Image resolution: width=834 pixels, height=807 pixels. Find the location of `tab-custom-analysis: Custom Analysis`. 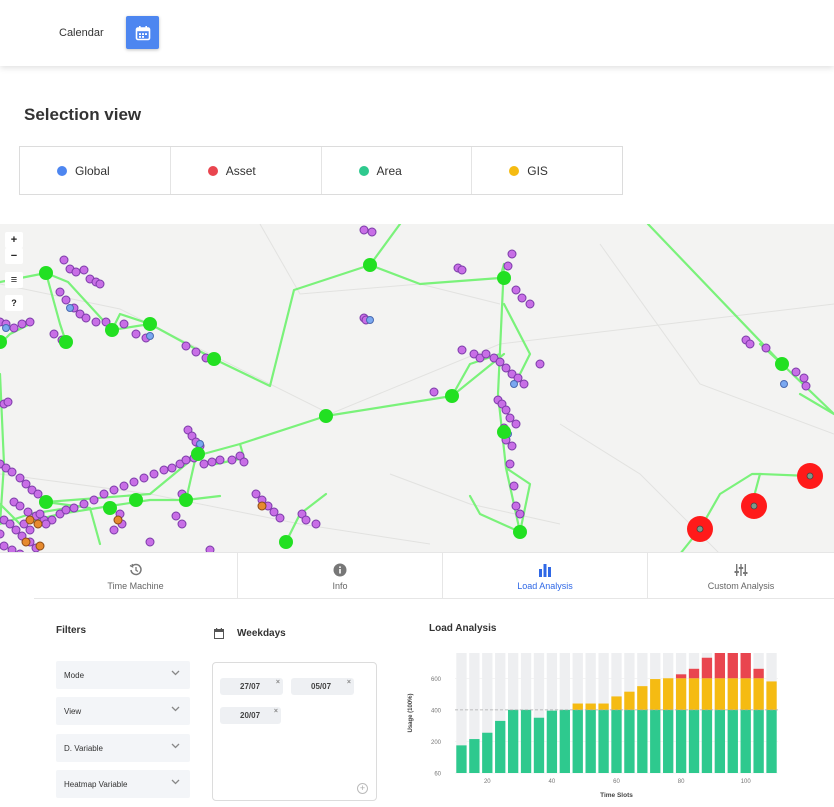

tab-custom-analysis: Custom Analysis is located at coordinates (741, 575).